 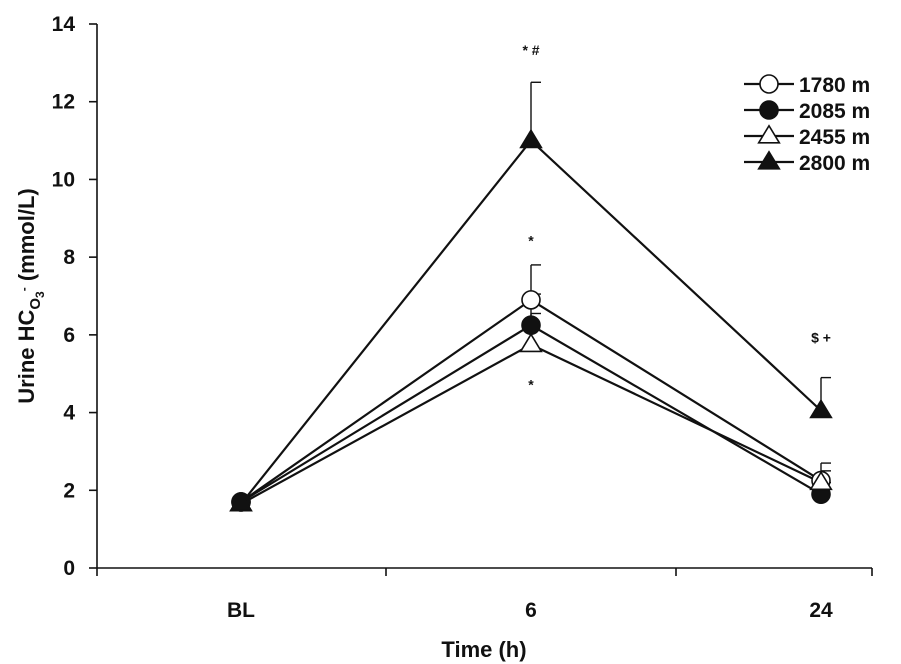 I want to click on y-tick-label: 0, so click(x=69, y=568).